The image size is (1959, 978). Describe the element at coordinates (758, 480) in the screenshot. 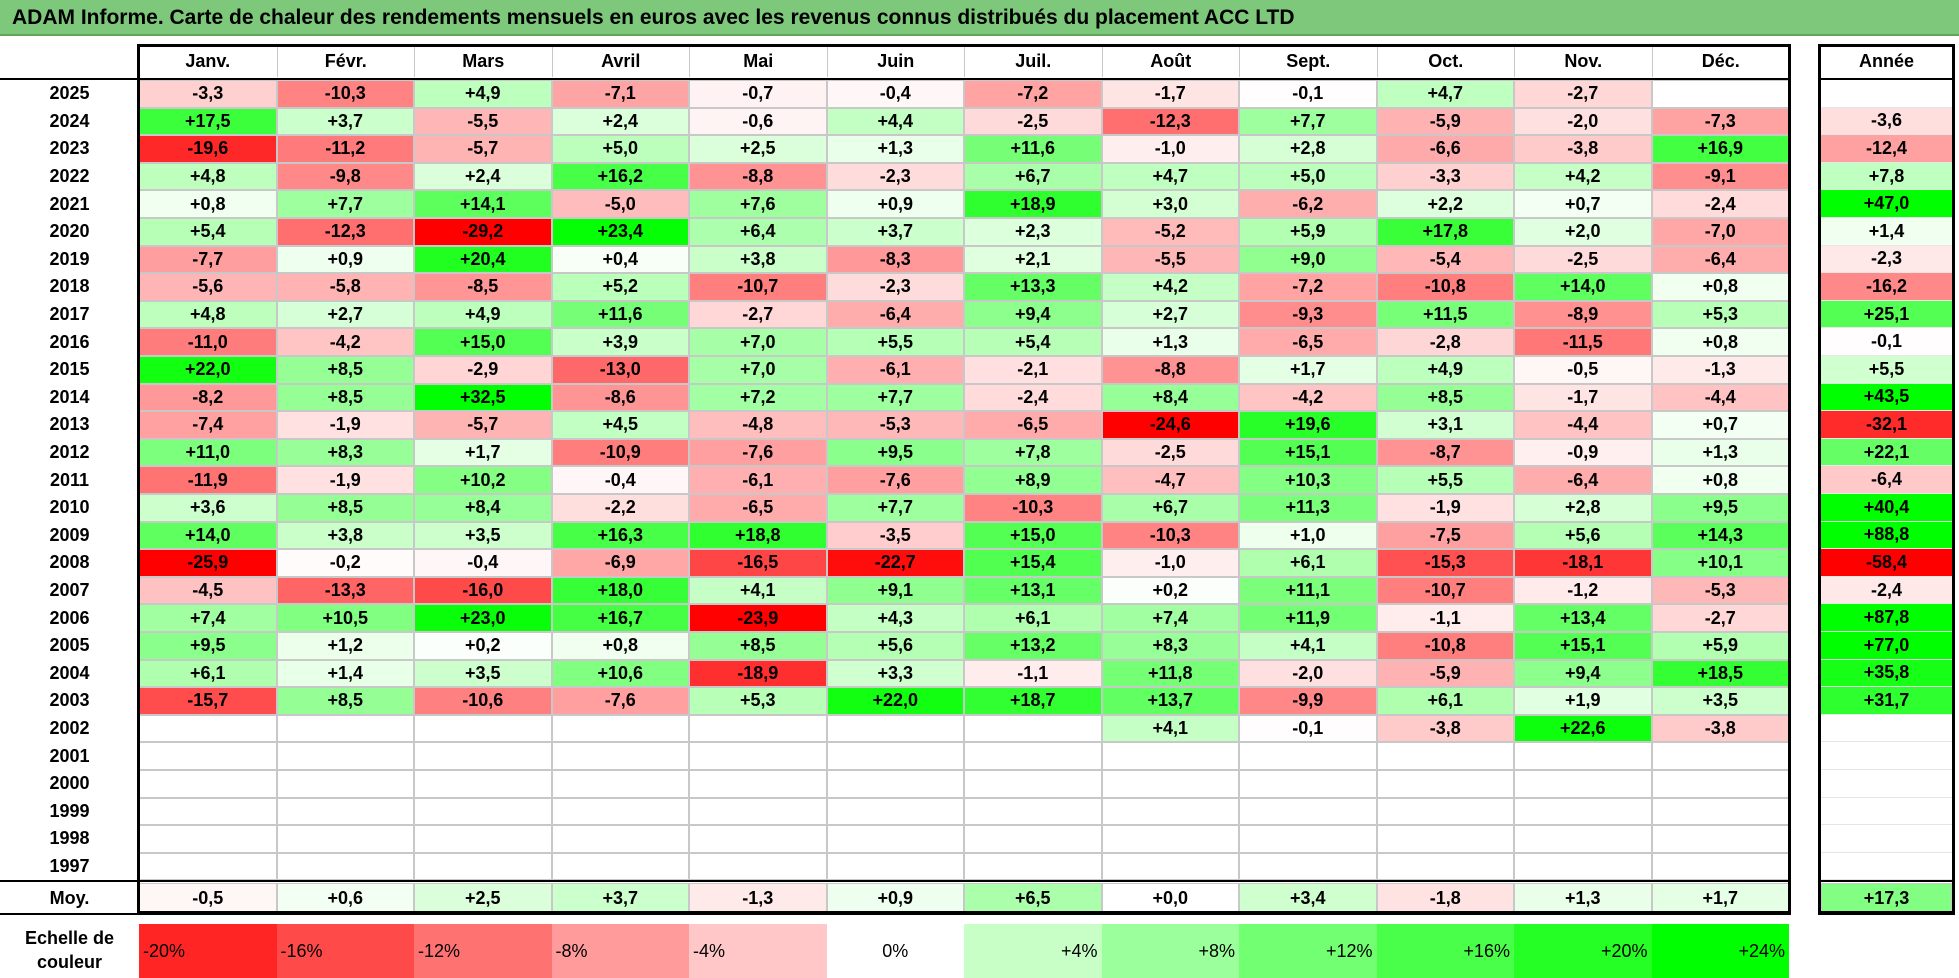

I see `heatmap-cell: -6,1` at that location.